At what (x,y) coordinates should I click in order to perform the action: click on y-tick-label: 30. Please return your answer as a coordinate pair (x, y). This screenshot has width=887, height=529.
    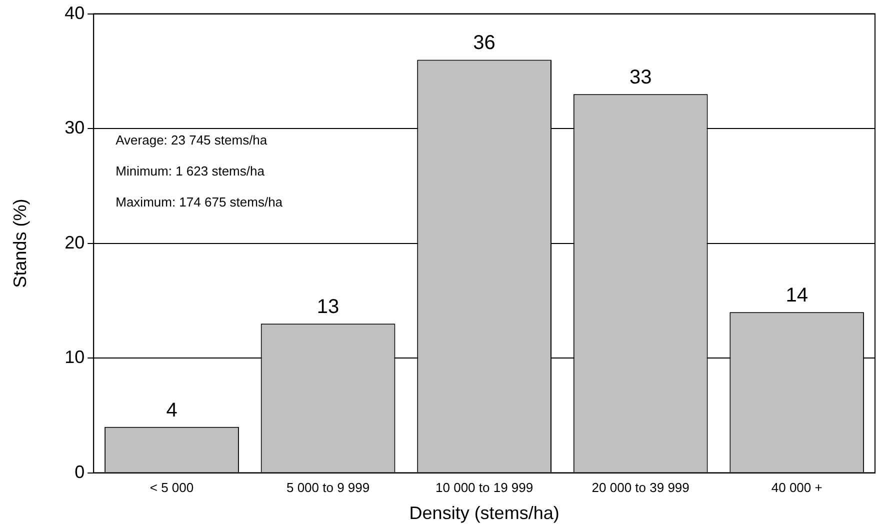
    Looking at the image, I should click on (74, 128).